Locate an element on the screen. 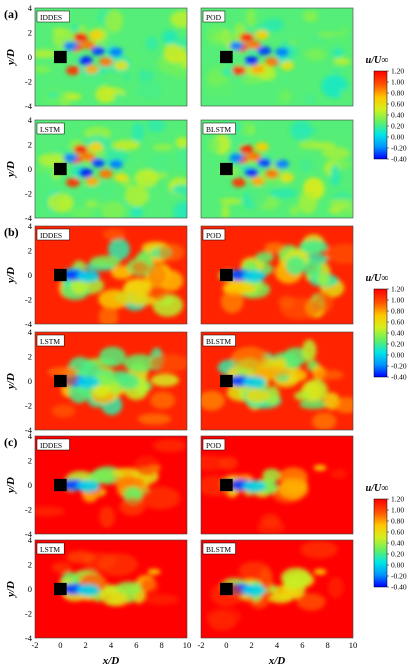 The image size is (419, 669). panel-group-label: (c) is located at coordinates (10, 442).